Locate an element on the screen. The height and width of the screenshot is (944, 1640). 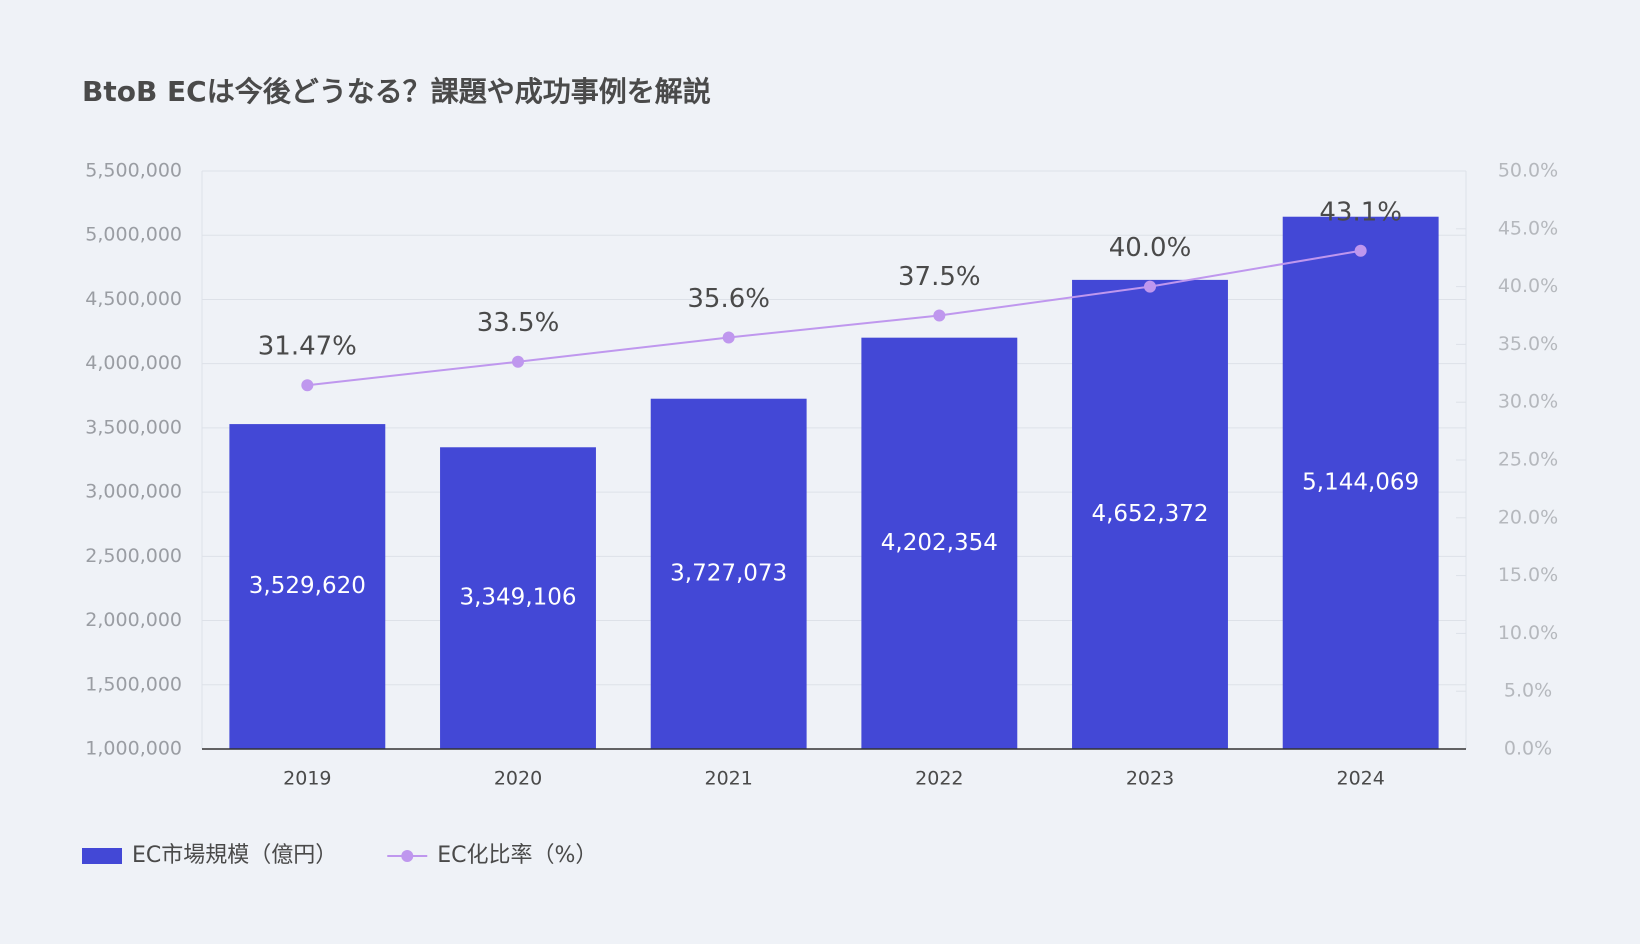
y2-tick-label: 35.0% is located at coordinates (1528, 344).